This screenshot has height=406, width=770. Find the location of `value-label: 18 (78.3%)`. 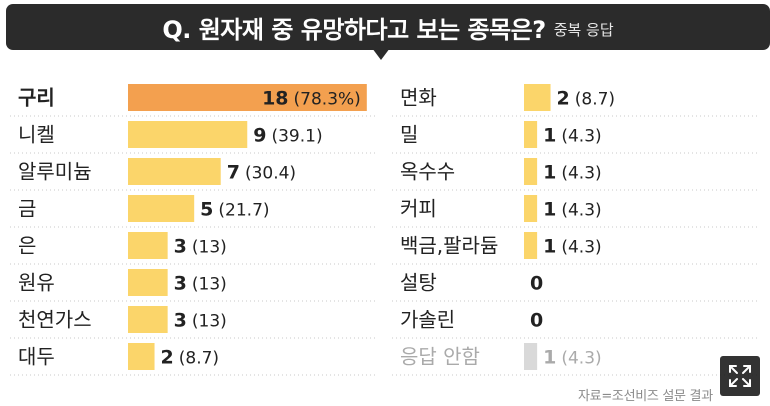

value-label: 18 (78.3%) is located at coordinates (311, 99).